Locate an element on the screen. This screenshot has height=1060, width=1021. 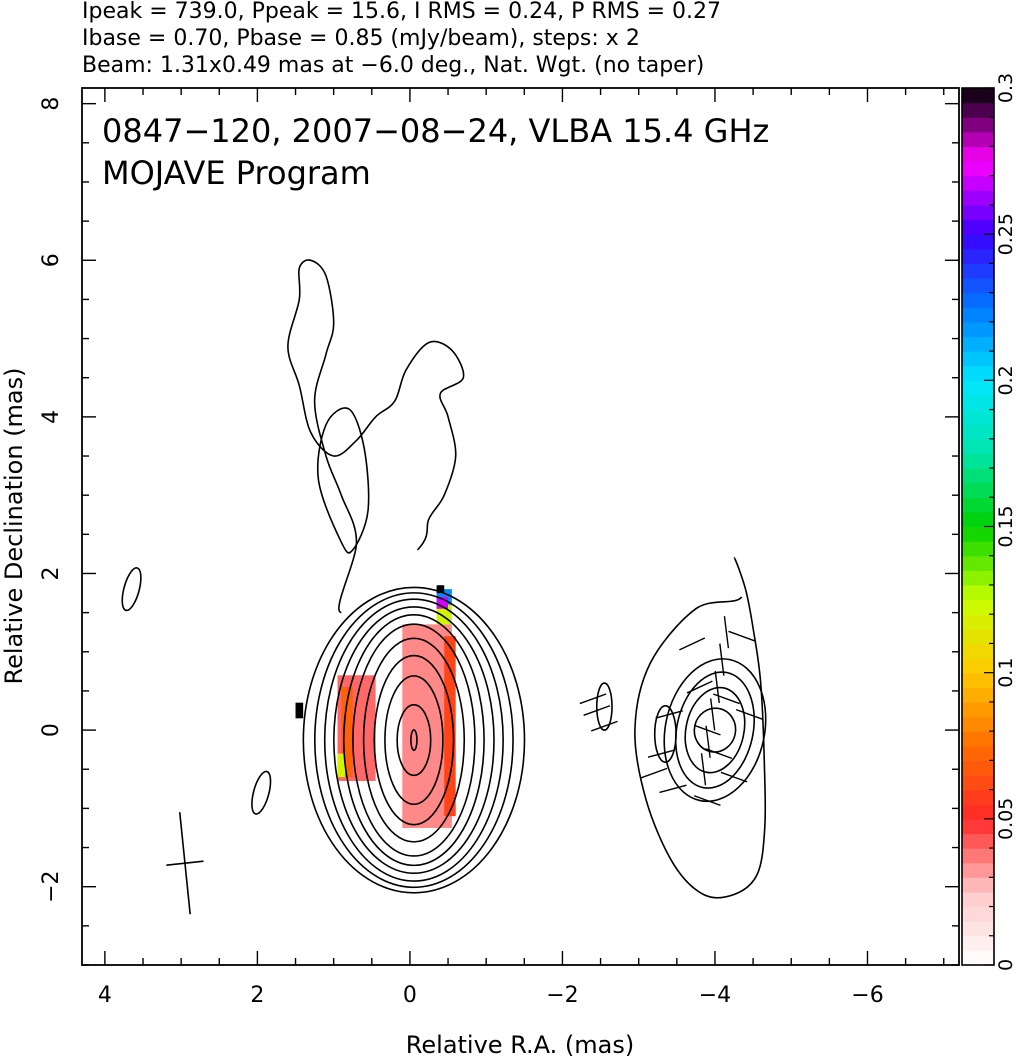
colorbar-tick-label: 0.05 is located at coordinates (1006, 819).